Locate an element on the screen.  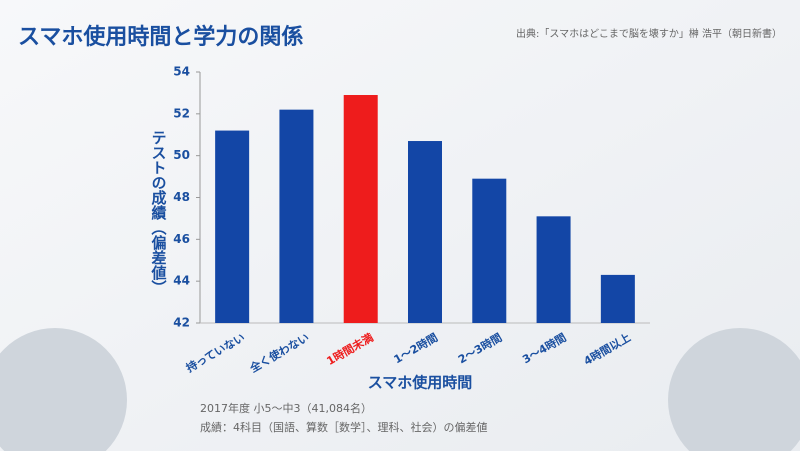
presenter-left is located at coordinates (63, 389).